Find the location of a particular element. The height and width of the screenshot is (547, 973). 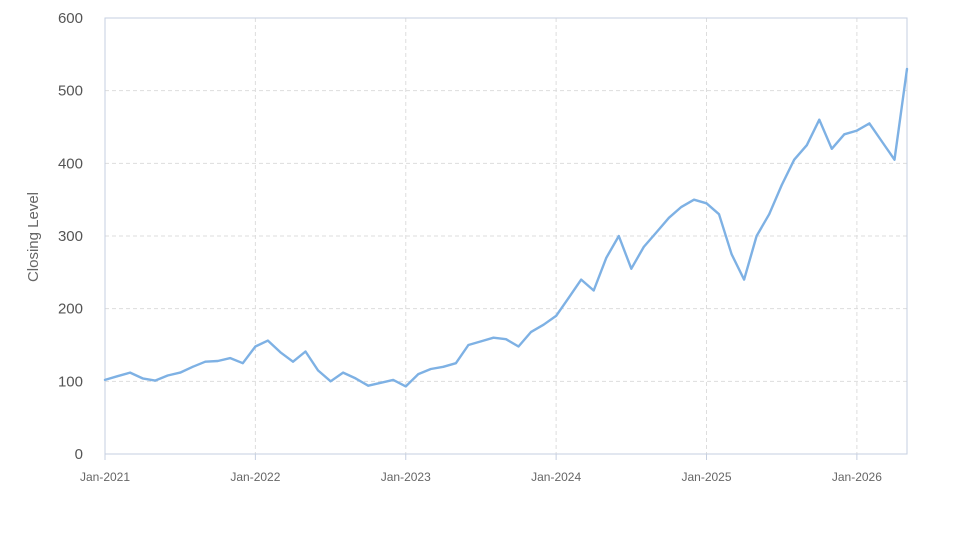

x-tick-label: Jan-2026 is located at coordinates (857, 477).